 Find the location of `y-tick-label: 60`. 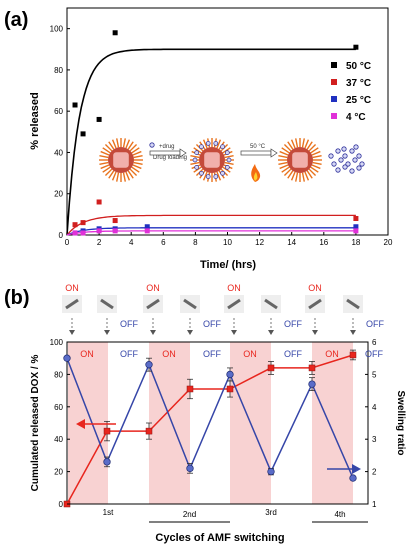

y-tick-label: 60 is located at coordinates (58, 407).